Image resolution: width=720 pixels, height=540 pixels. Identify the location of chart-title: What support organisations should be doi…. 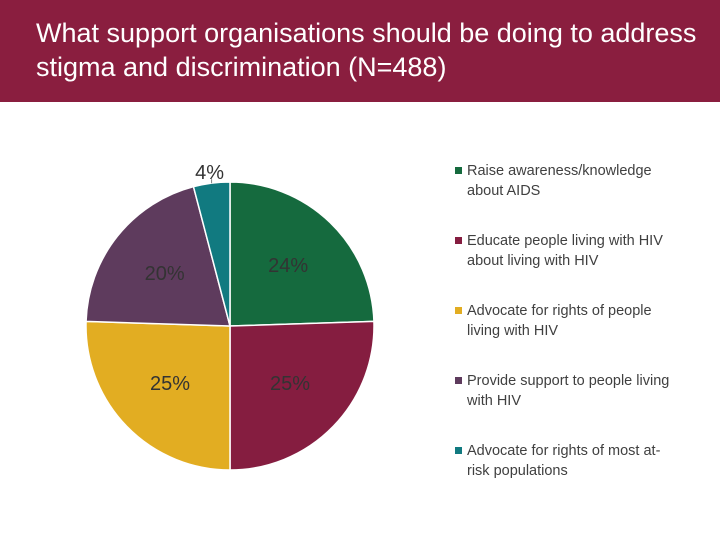
(366, 50).